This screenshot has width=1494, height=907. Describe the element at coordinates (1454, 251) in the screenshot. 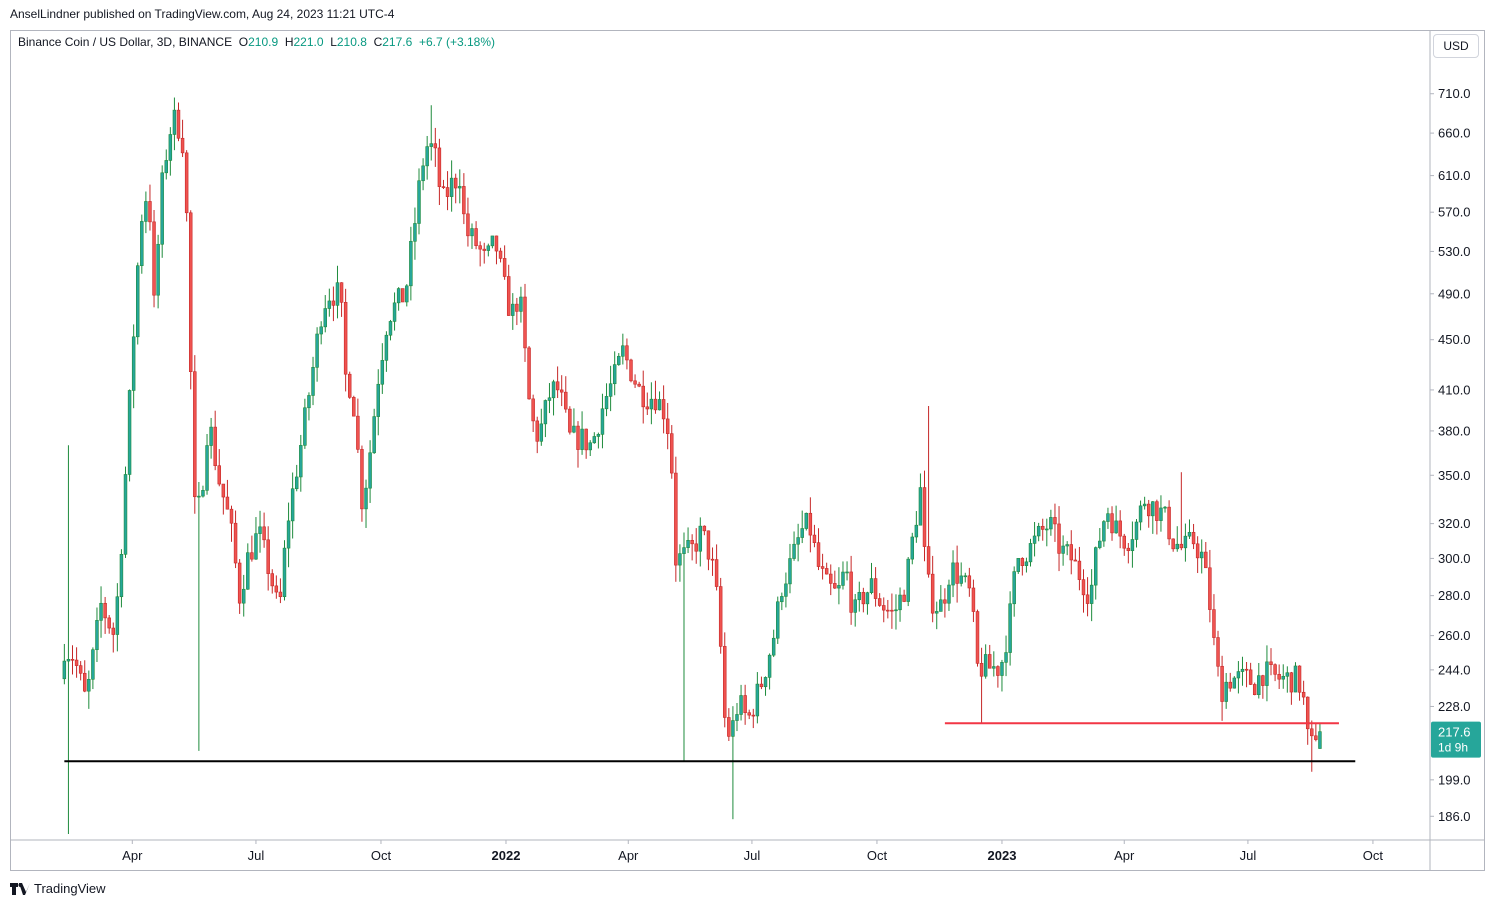

I see `y-tick-label: 530.0` at that location.